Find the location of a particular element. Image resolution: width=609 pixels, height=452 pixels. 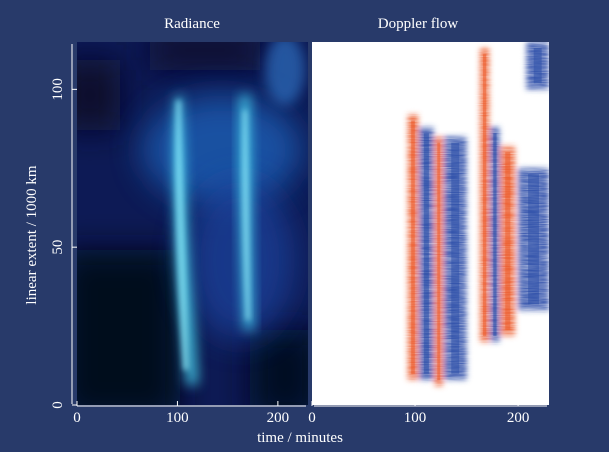

radiance-panel-title: Radiance is located at coordinates (192, 24).